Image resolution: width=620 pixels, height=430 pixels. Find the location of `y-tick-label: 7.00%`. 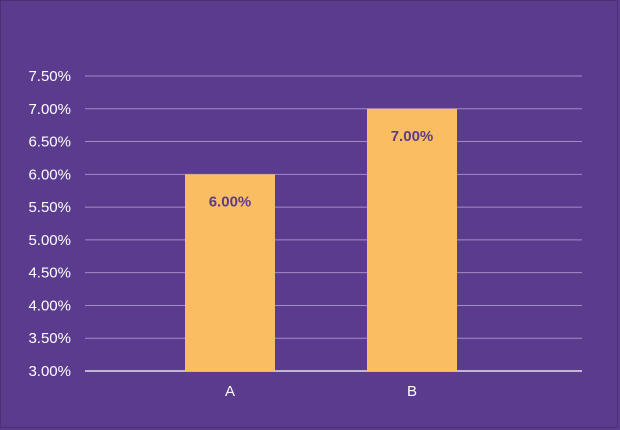

y-tick-label: 7.00% is located at coordinates (49, 109).